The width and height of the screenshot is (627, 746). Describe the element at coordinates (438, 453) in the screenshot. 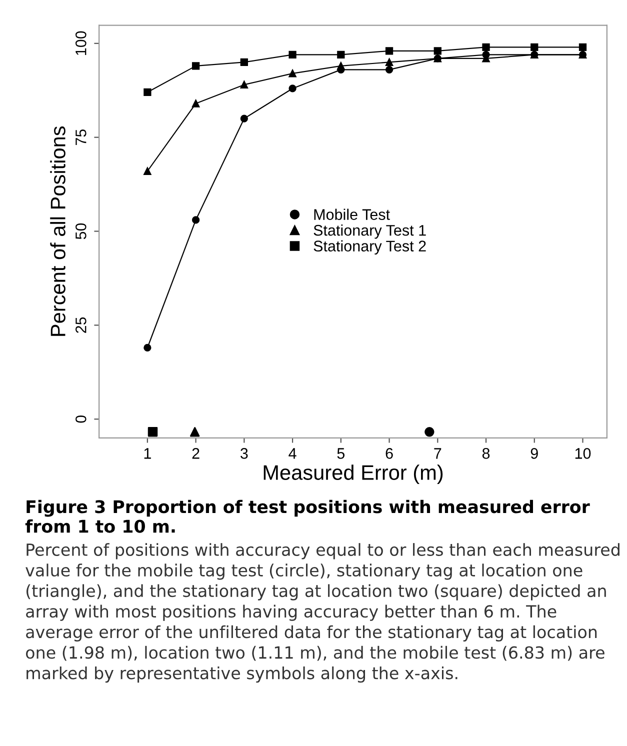

I see `x-tick-label: 7` at that location.